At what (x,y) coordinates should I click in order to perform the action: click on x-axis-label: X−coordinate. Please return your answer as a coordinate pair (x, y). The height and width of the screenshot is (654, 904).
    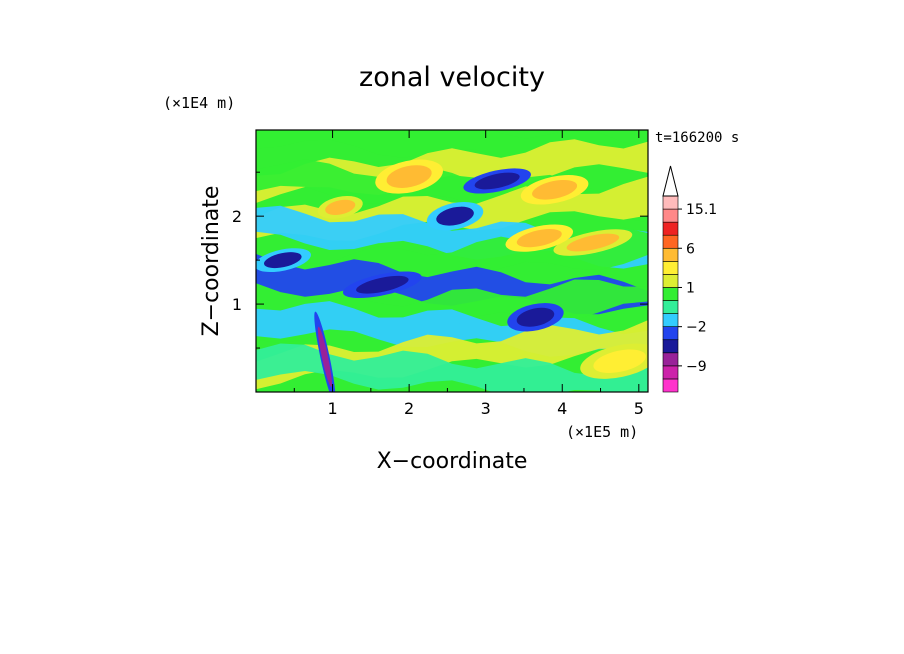
    Looking at the image, I should click on (452, 461).